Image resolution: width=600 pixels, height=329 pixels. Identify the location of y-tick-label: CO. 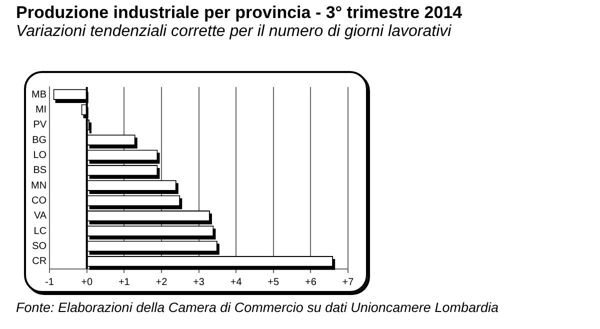
(39, 201).